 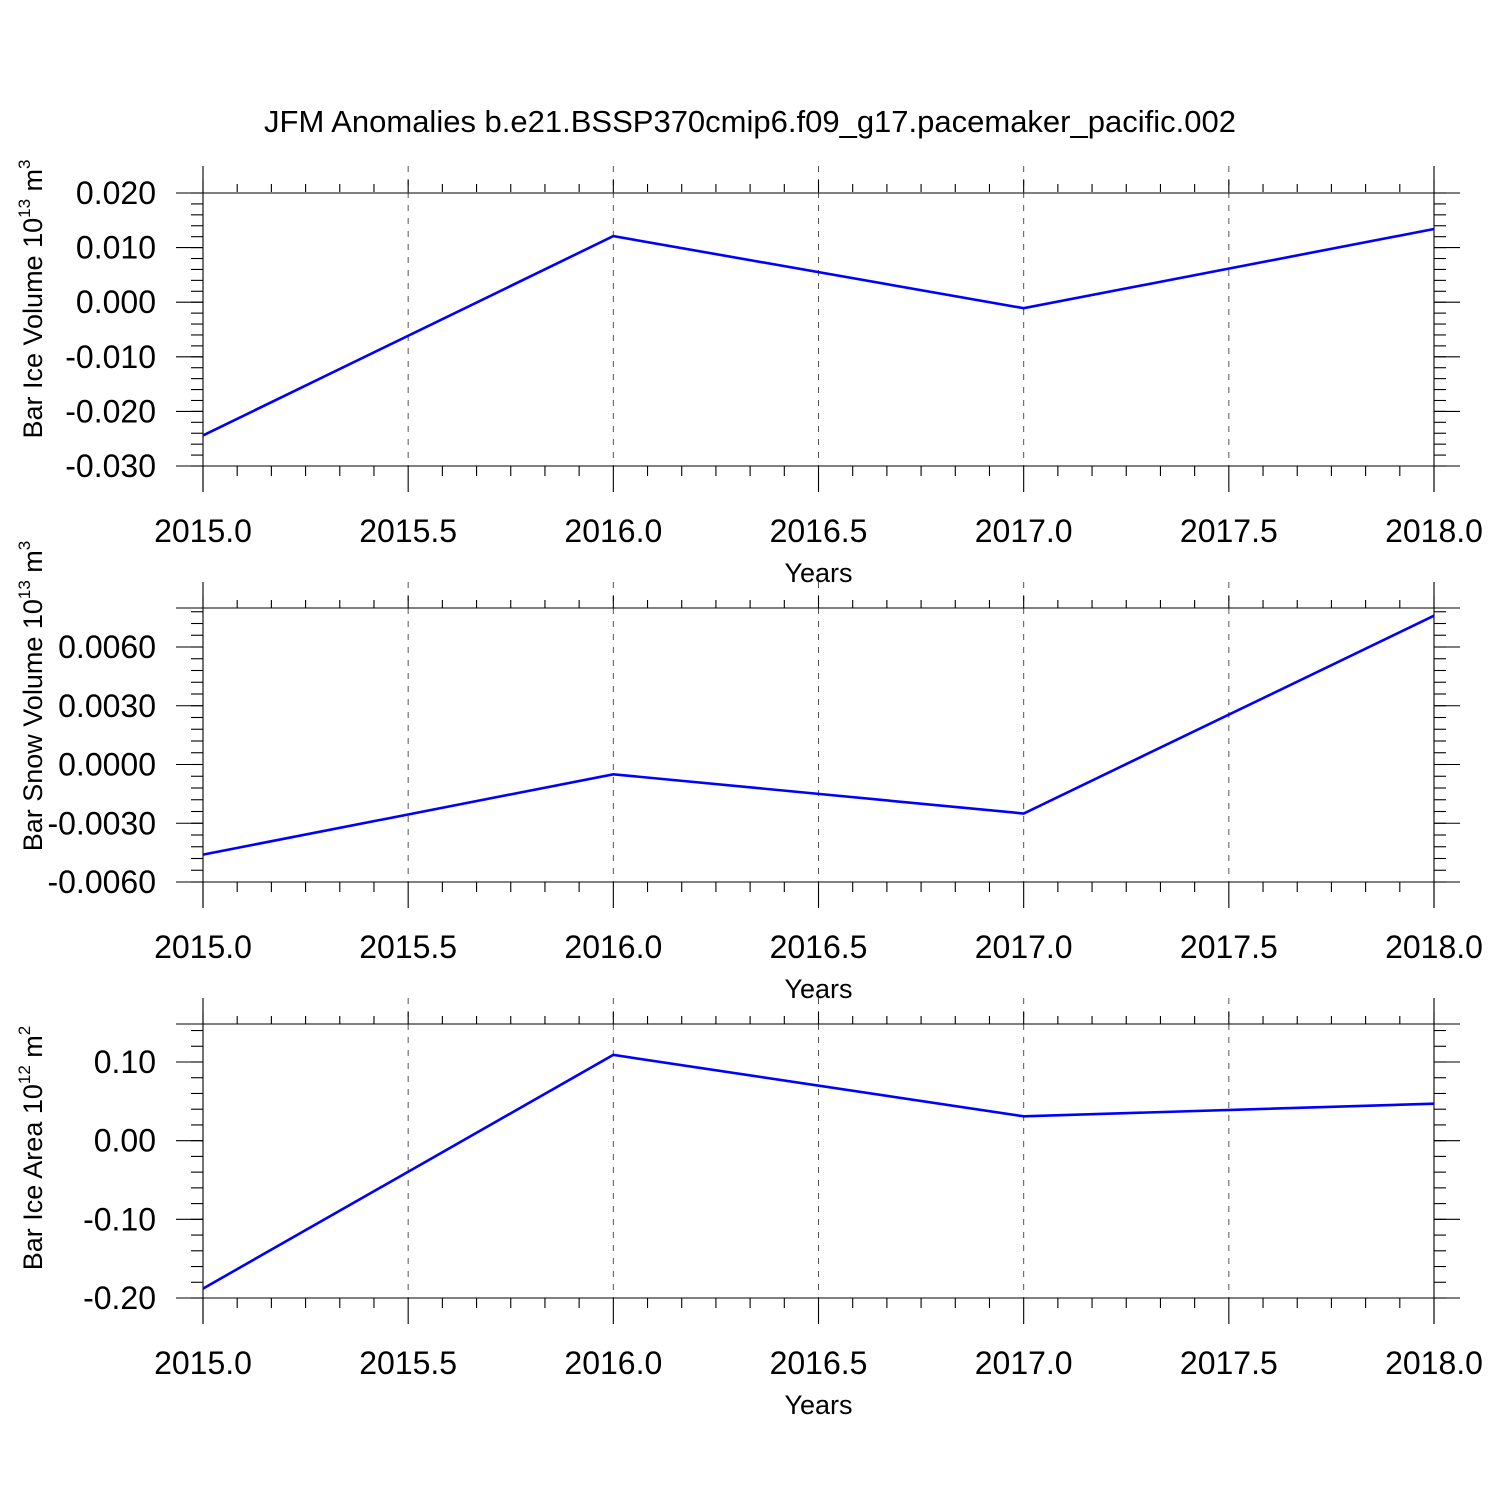 What do you see at coordinates (101, 882) in the screenshot?
I see `y-tick-label: -0.0060` at bounding box center [101, 882].